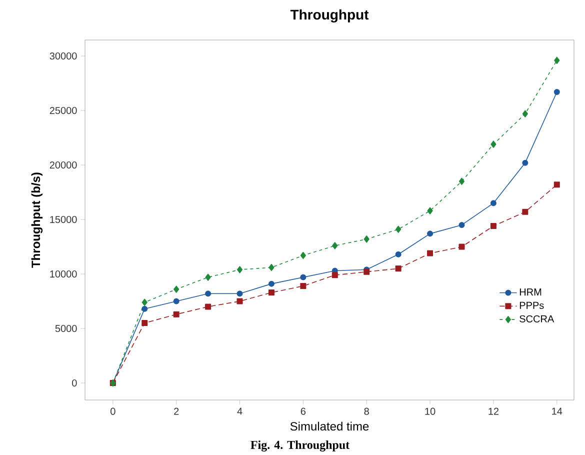  I want to click on x-tick-label: 4, so click(239, 411).